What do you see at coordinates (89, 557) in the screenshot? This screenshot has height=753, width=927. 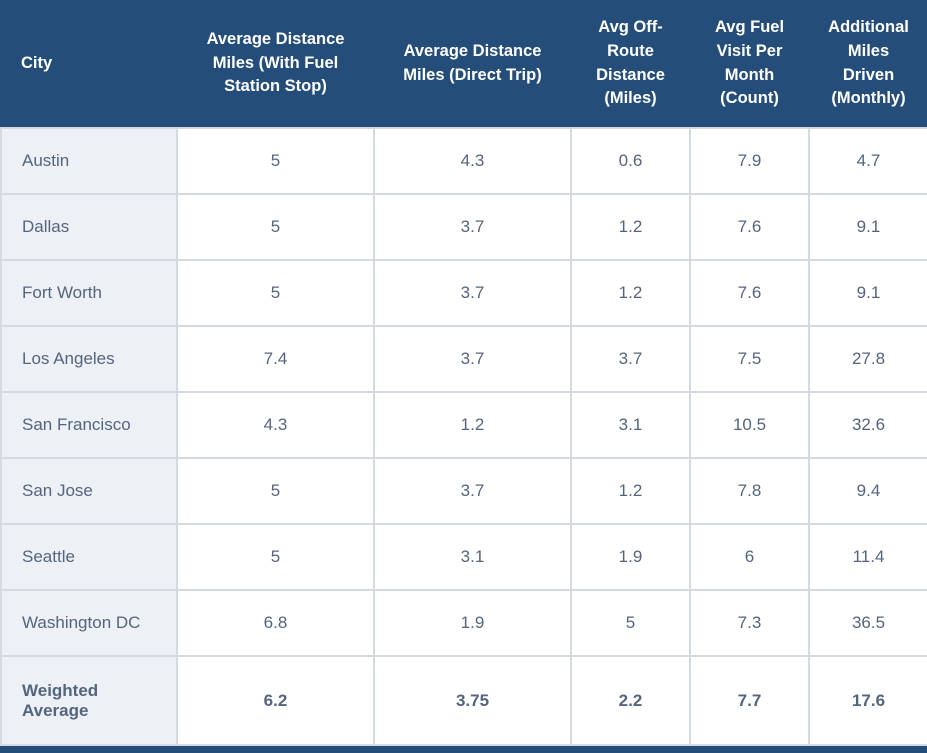 I see `city-cell: Seattle` at bounding box center [89, 557].